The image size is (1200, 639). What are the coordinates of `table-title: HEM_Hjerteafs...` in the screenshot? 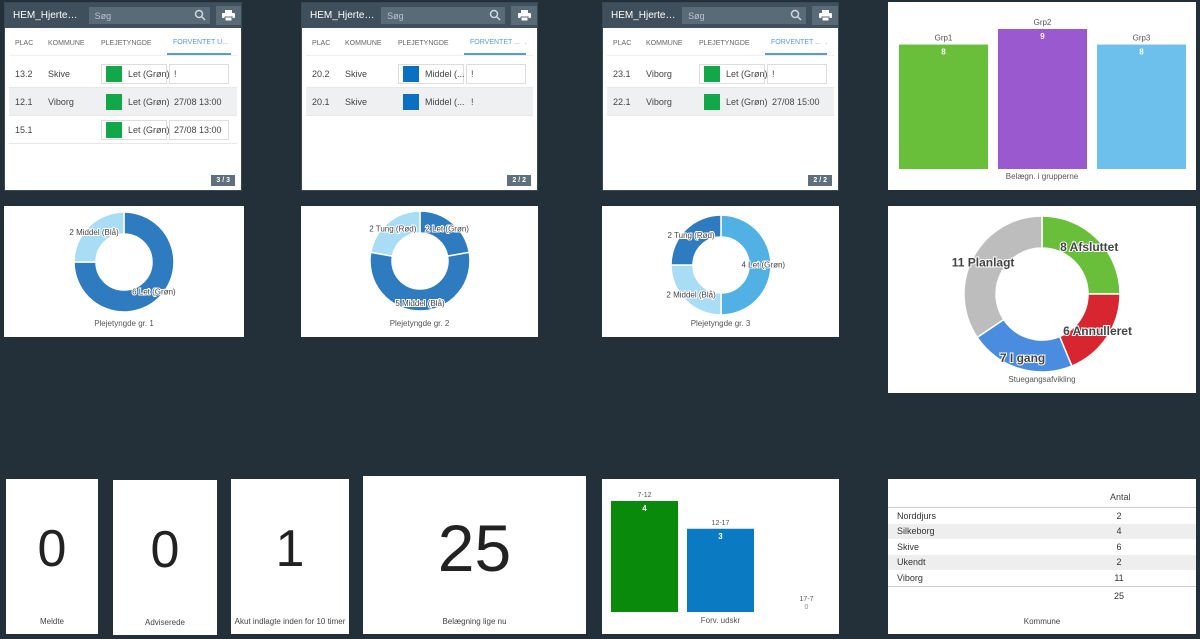 It's located at (342, 15).